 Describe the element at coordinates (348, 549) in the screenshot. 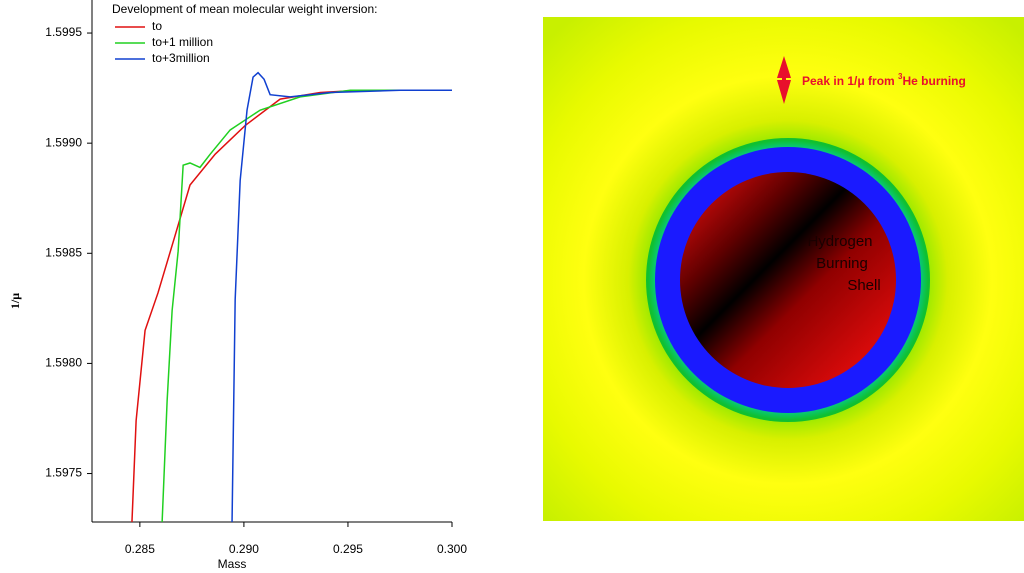

I see `x-tick-label: 0.295` at that location.